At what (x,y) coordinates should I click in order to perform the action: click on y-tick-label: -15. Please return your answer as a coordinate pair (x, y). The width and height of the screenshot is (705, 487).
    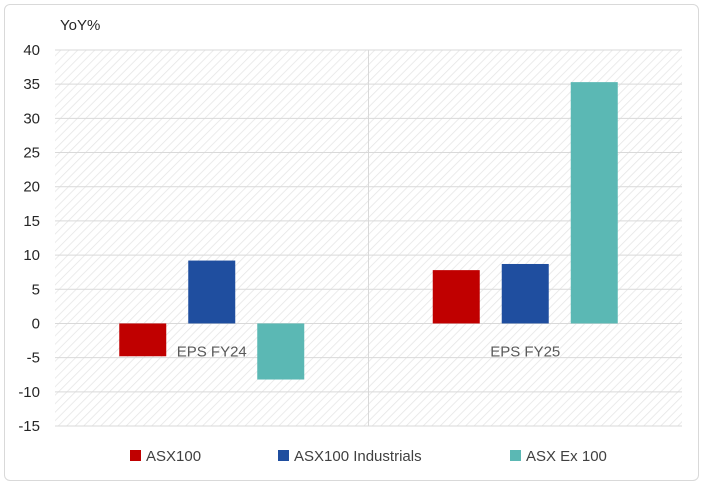
    Looking at the image, I should click on (29, 426).